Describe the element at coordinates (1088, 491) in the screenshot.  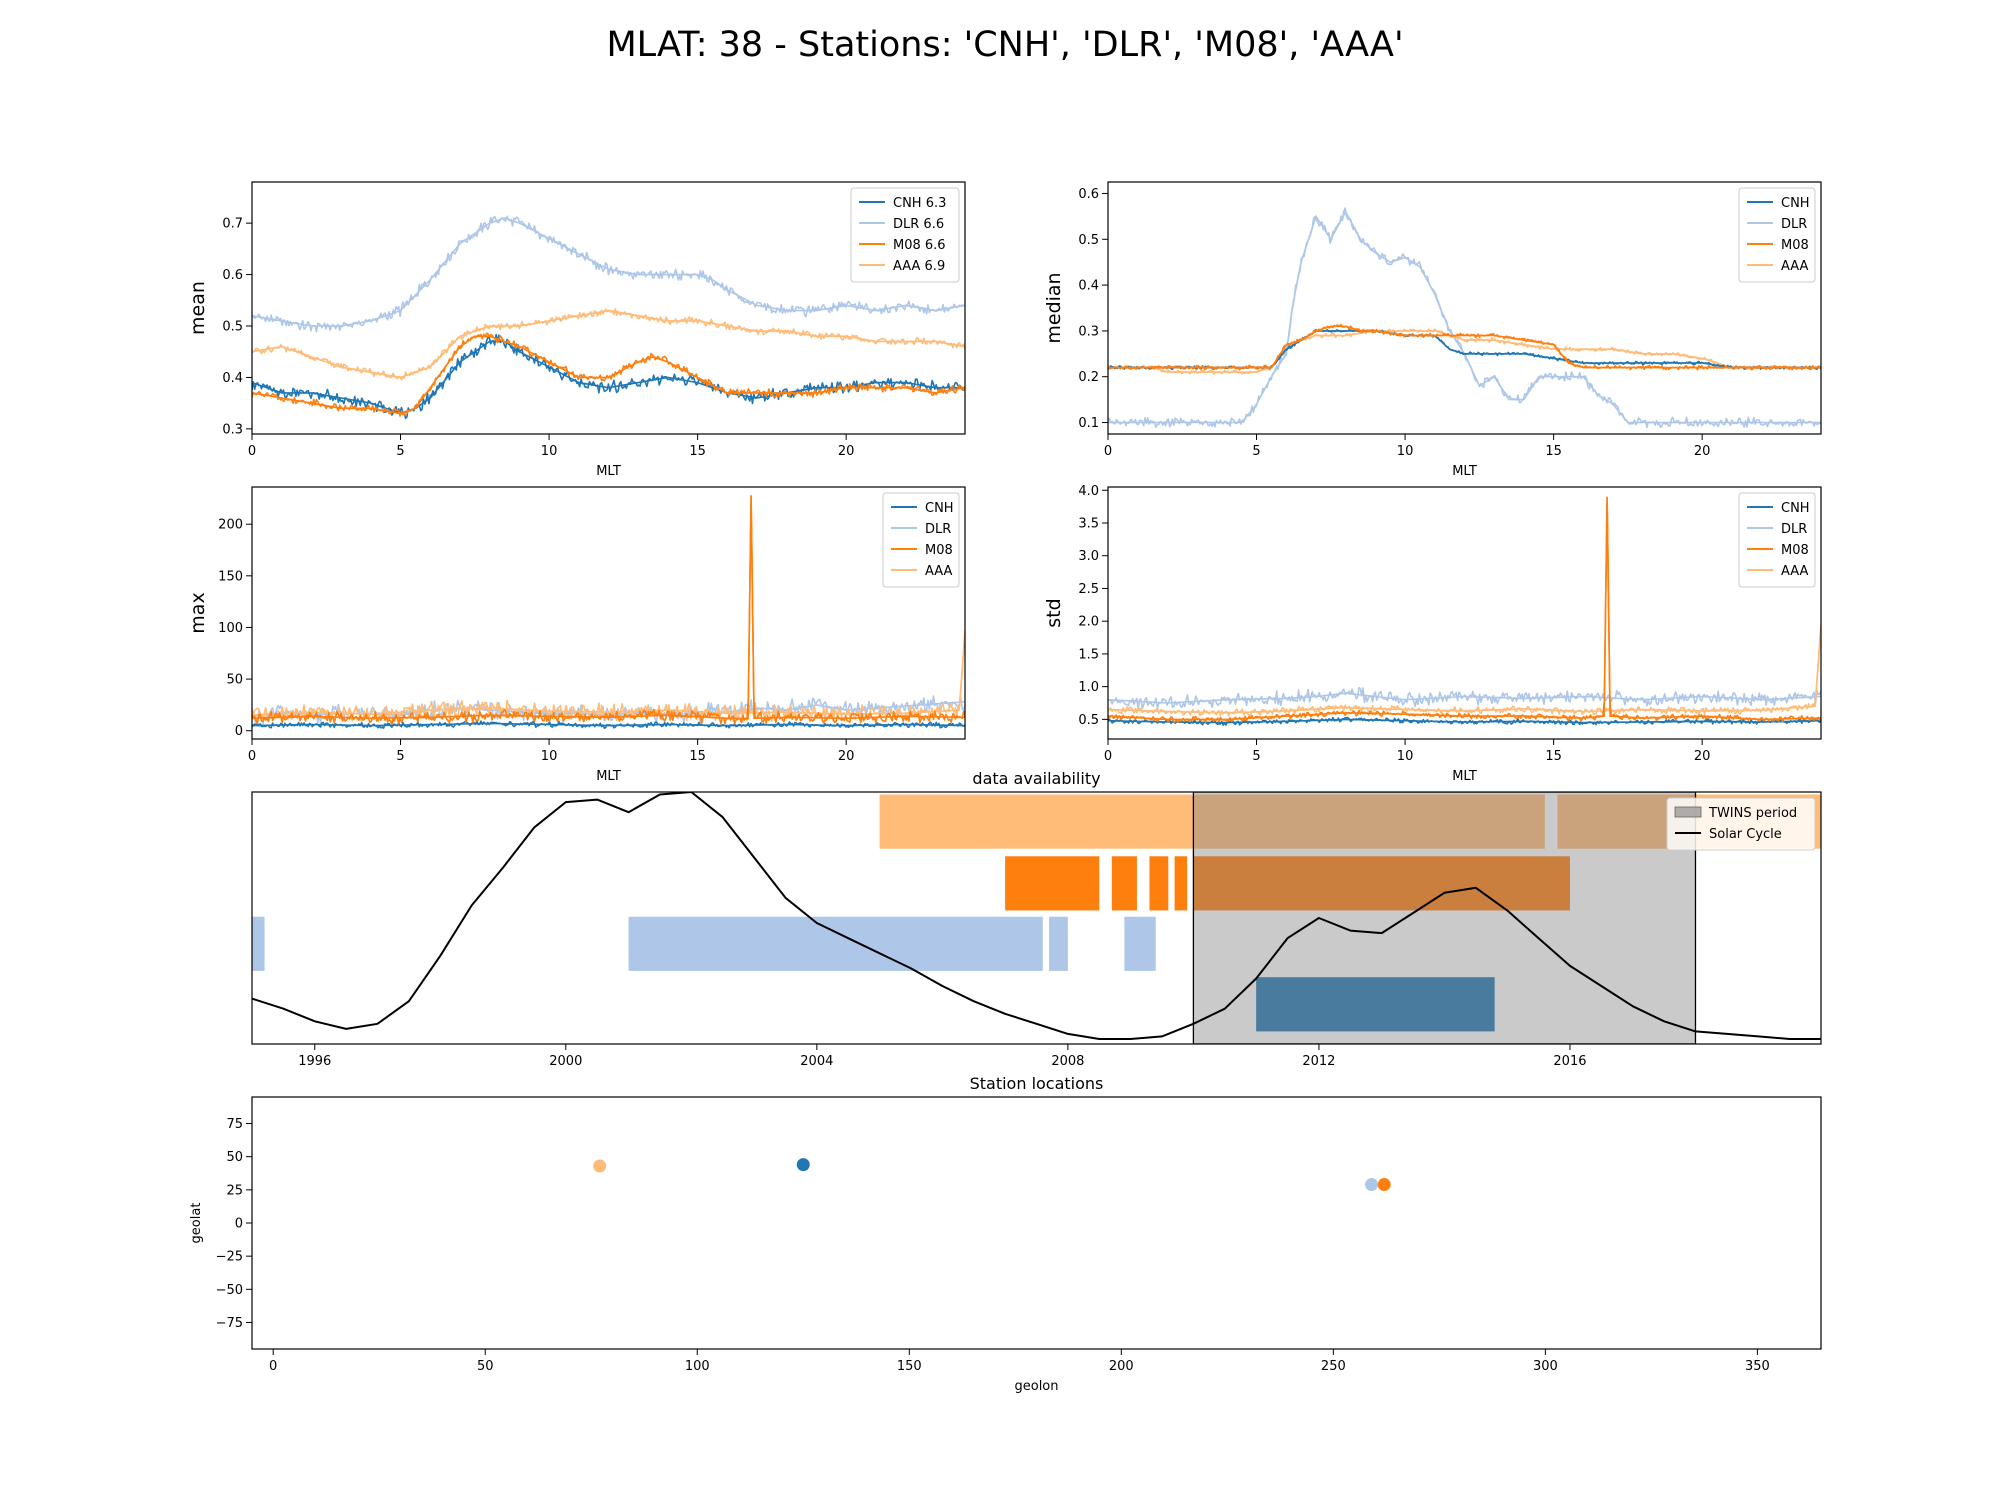
I see `y-tick-label: 4.0` at that location.